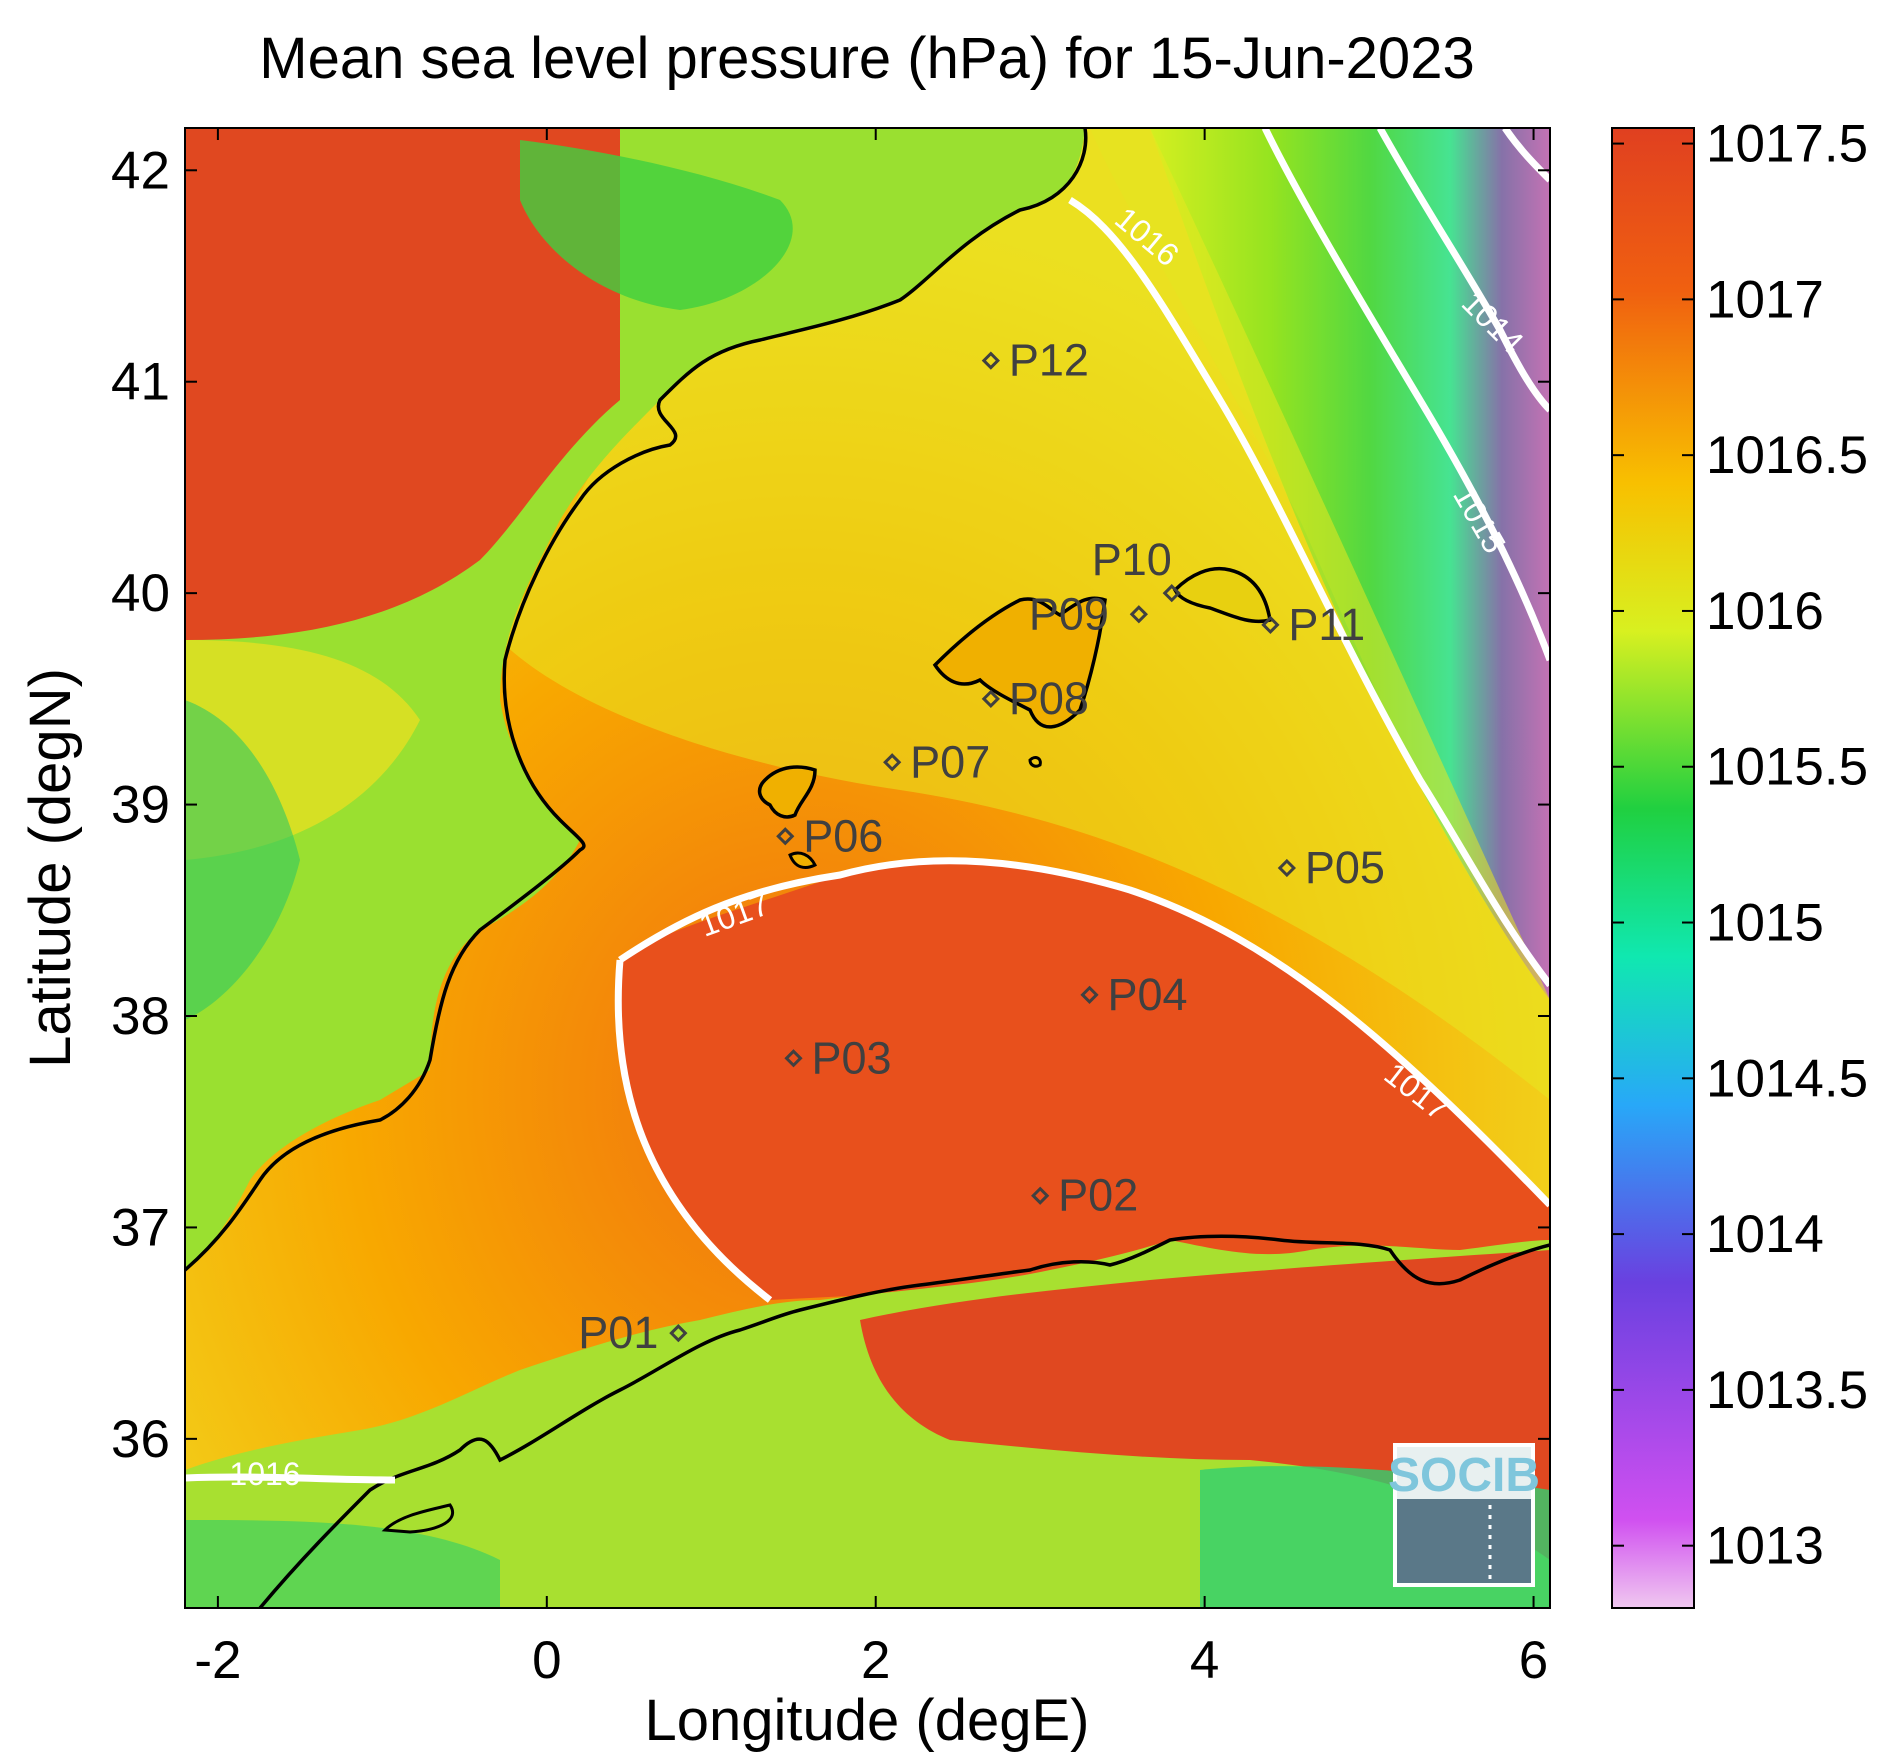 The height and width of the screenshot is (1758, 1904). Describe the element at coordinates (1765, 1234) in the screenshot. I see `colorbar-tick-label: 1014` at that location.